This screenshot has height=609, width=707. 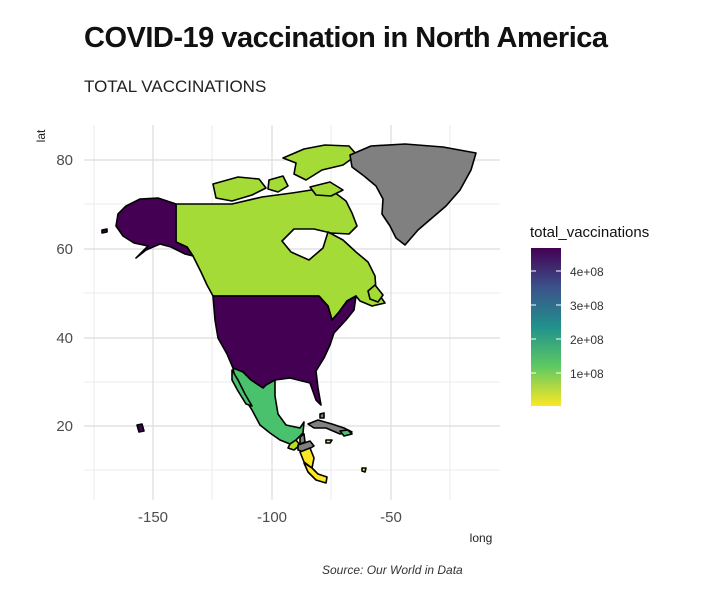 What do you see at coordinates (589, 232) in the screenshot?
I see `legend-title: total_vaccinations` at bounding box center [589, 232].